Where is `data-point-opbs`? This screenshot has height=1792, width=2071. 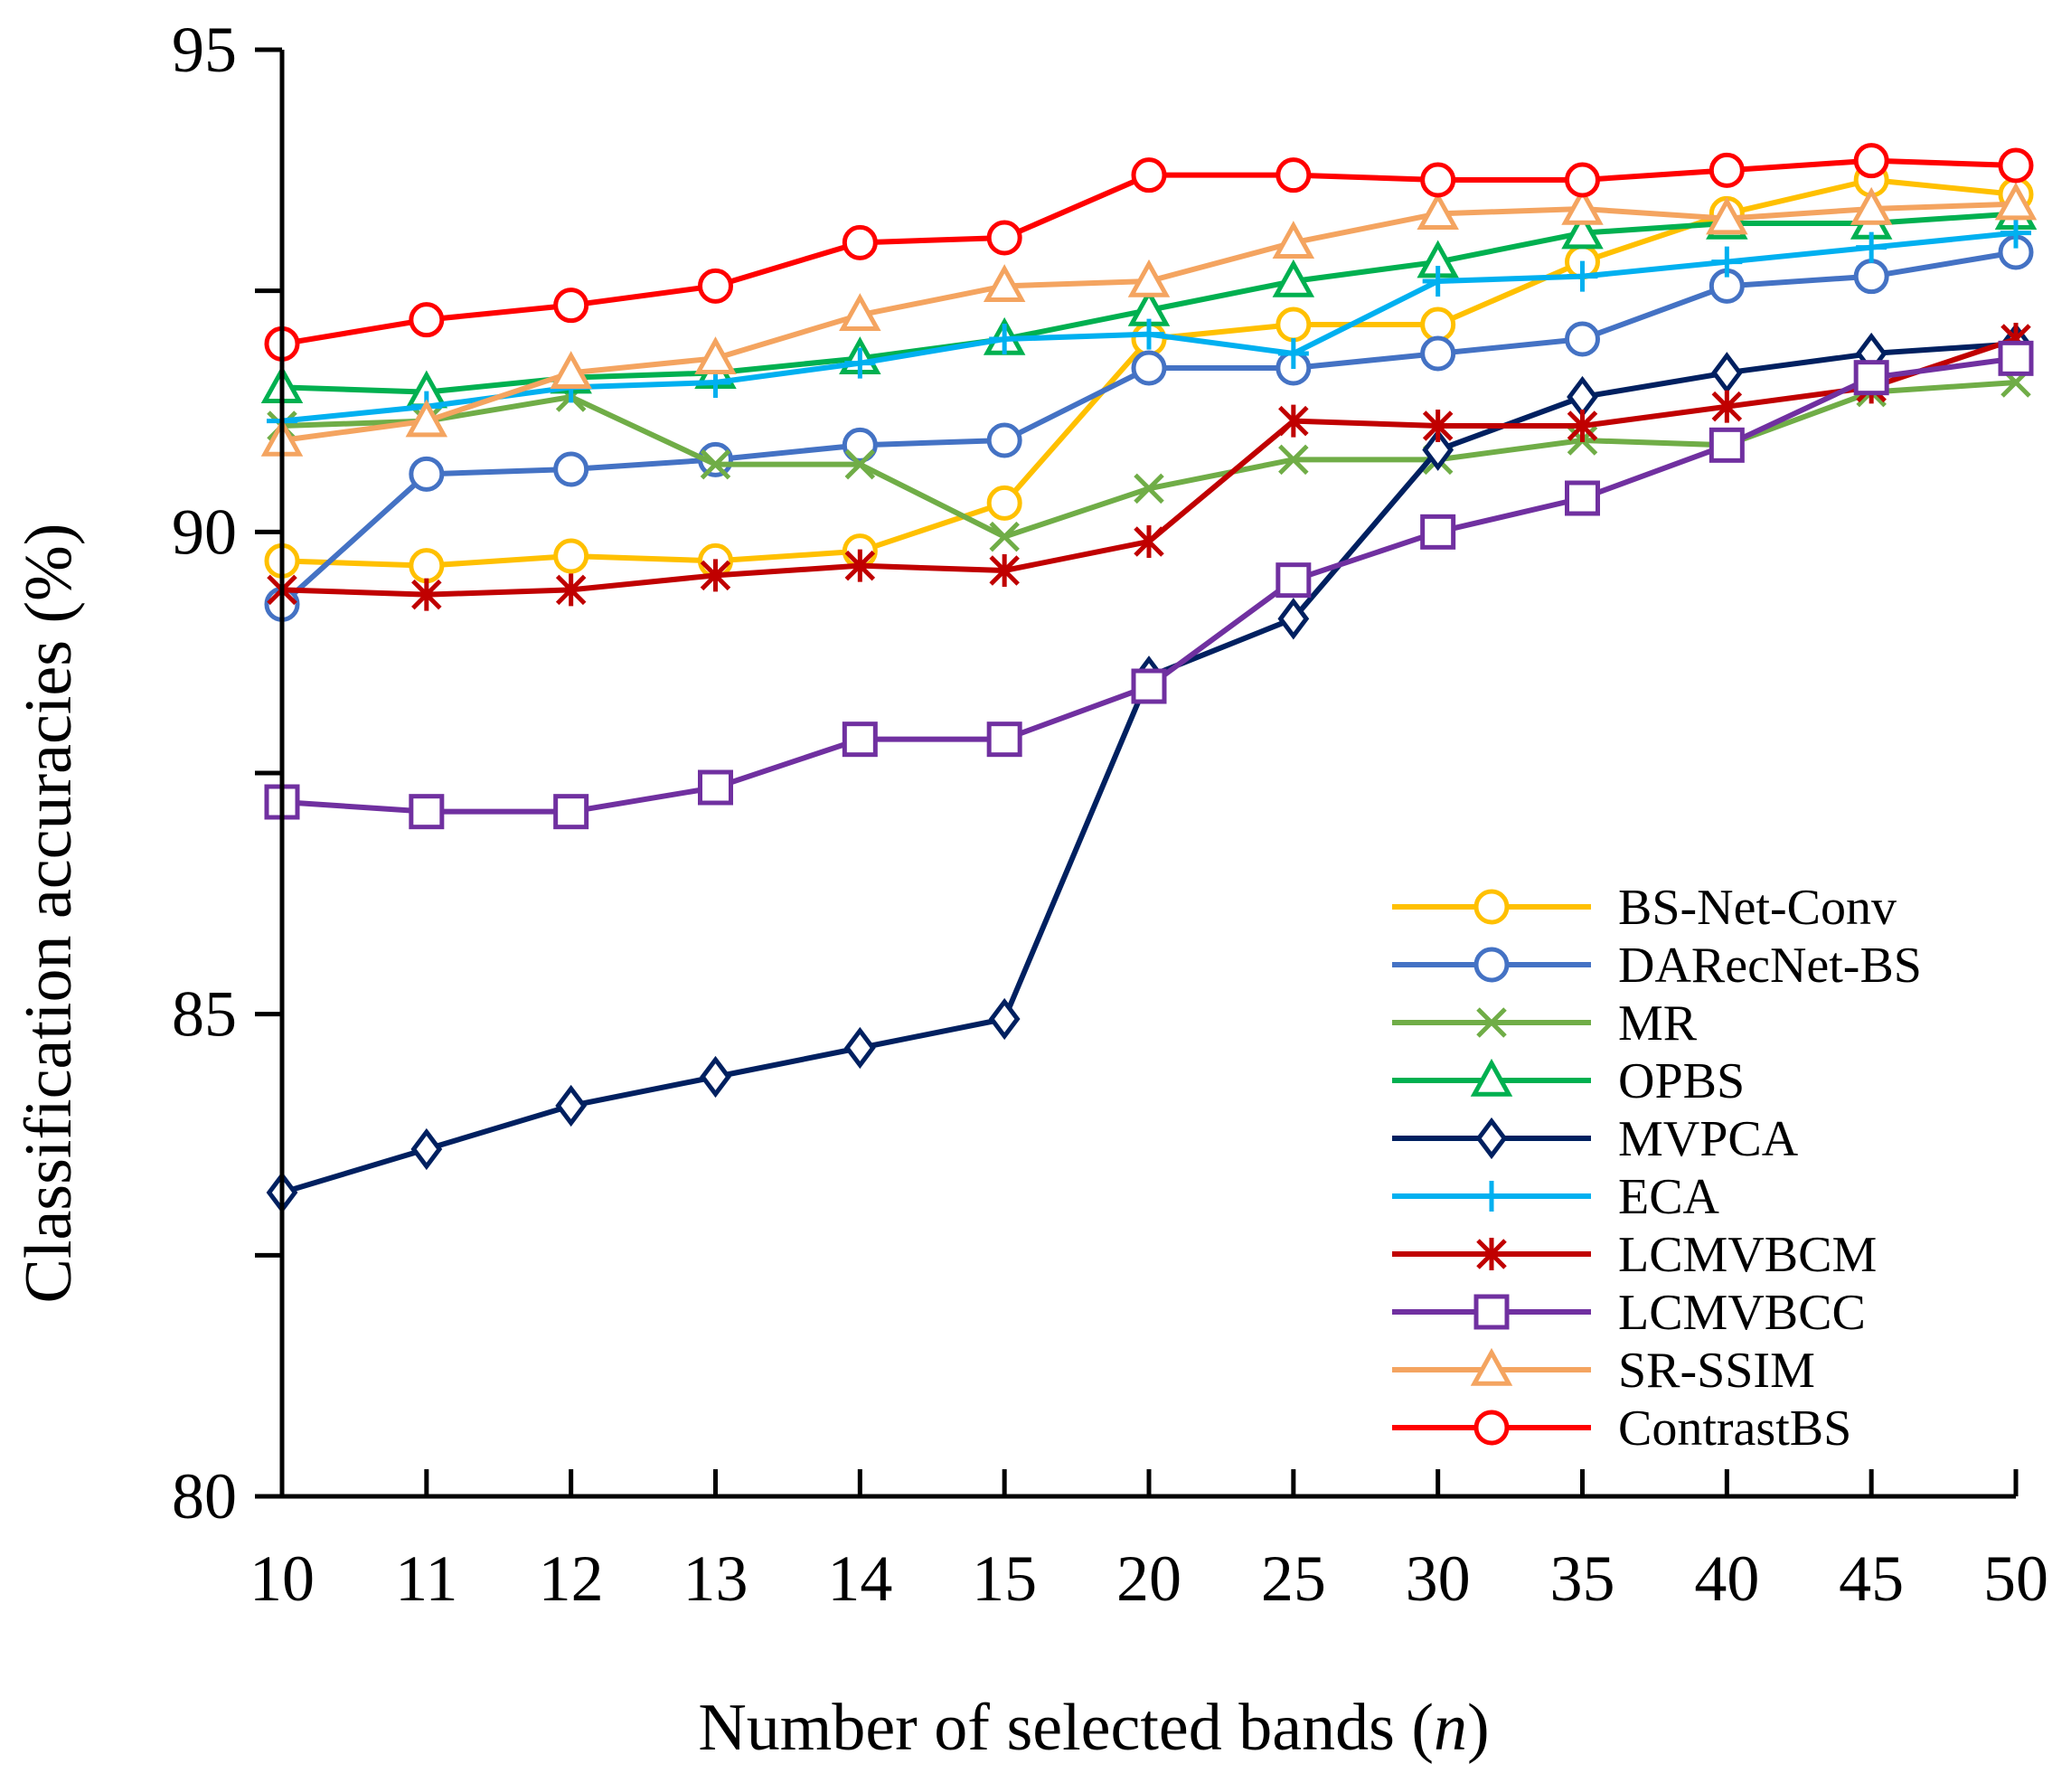 data-point-opbs is located at coordinates (1582, 231).